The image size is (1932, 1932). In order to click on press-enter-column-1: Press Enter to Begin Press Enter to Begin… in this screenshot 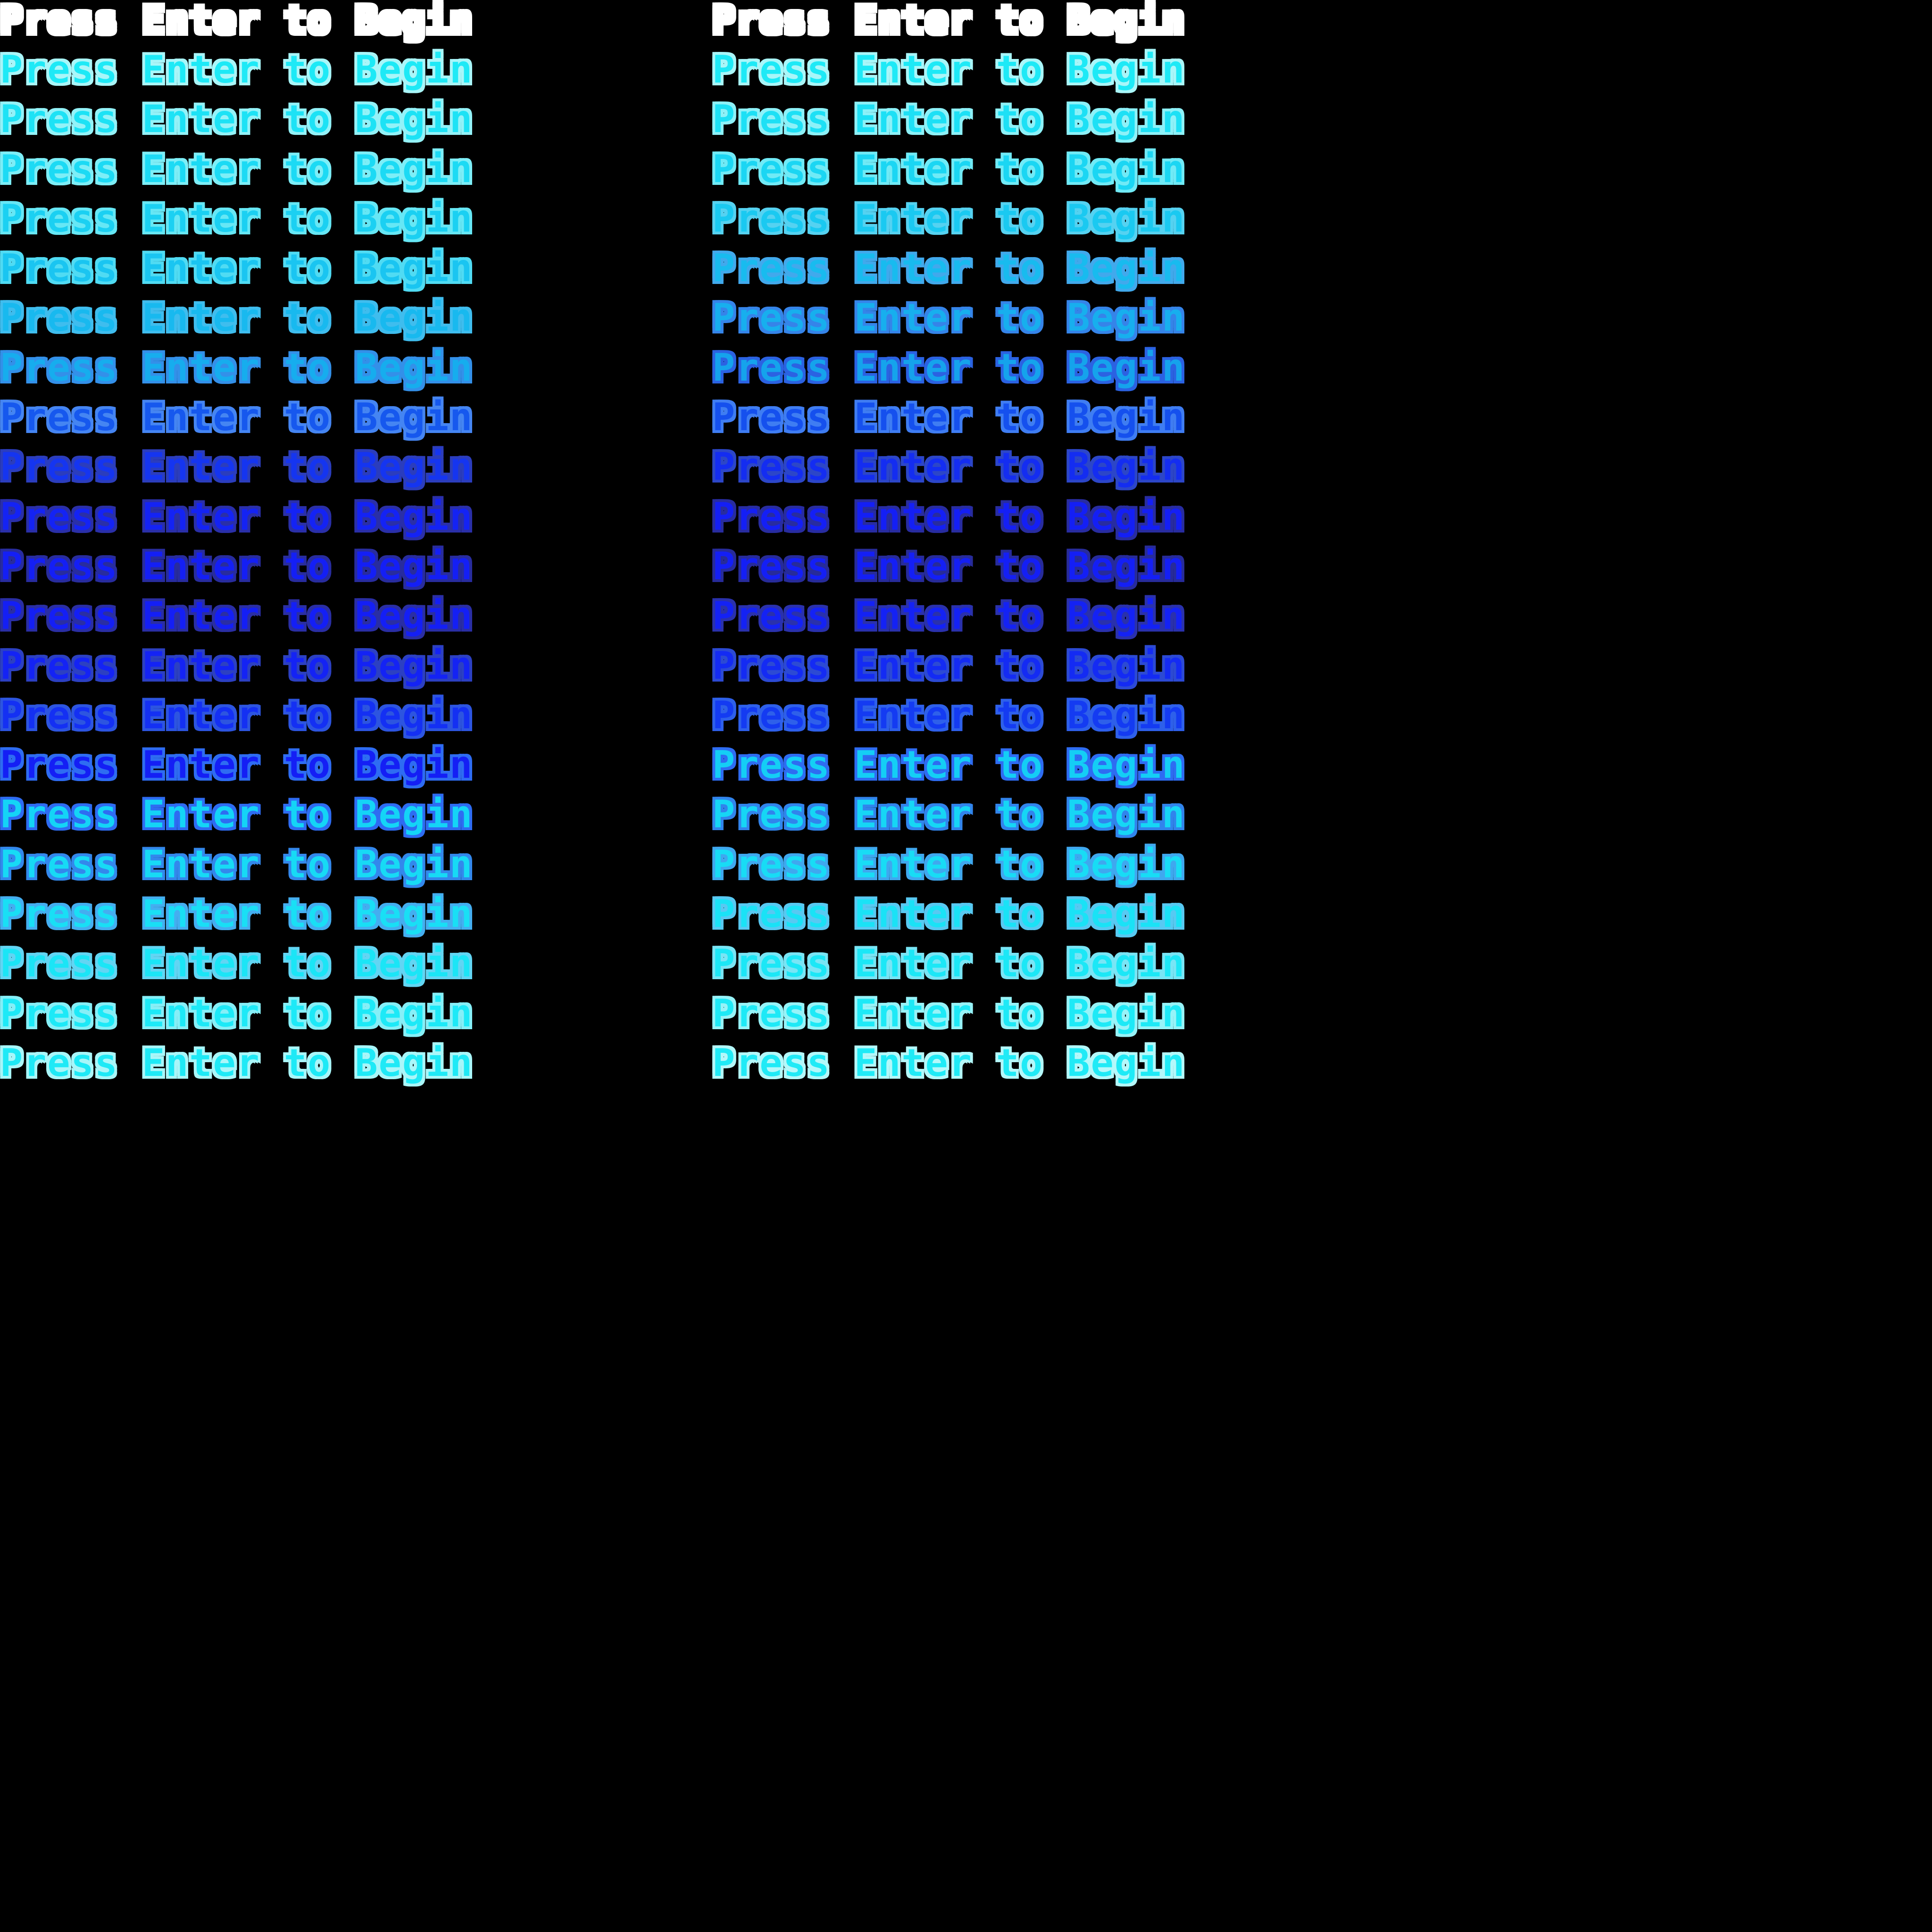, I will do `click(246, 544)`.